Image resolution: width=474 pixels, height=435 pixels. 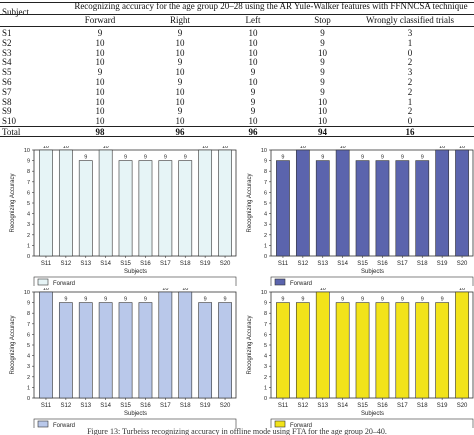 I want to click on y-tick-label: 9, so click(x=265, y=162).